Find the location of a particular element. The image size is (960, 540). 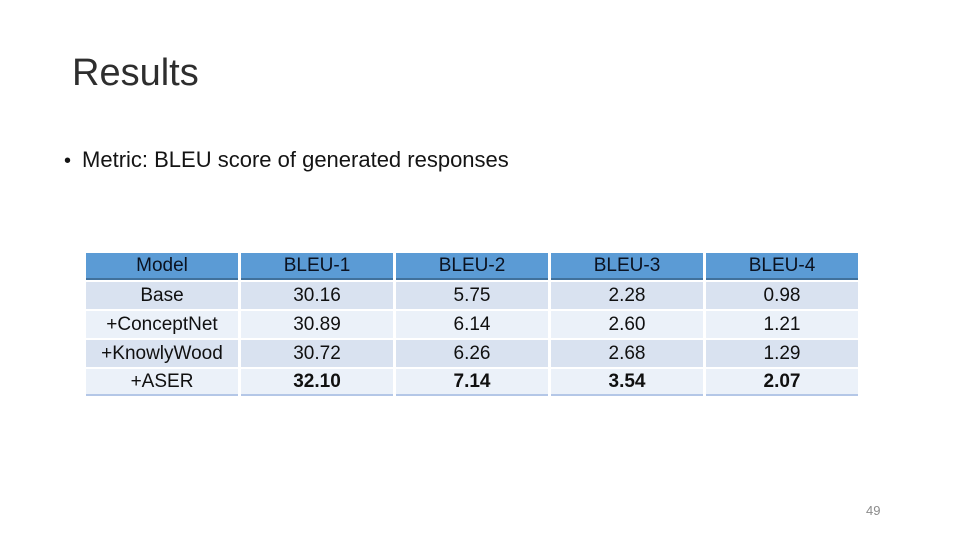

page-number: 49 is located at coordinates (873, 510).